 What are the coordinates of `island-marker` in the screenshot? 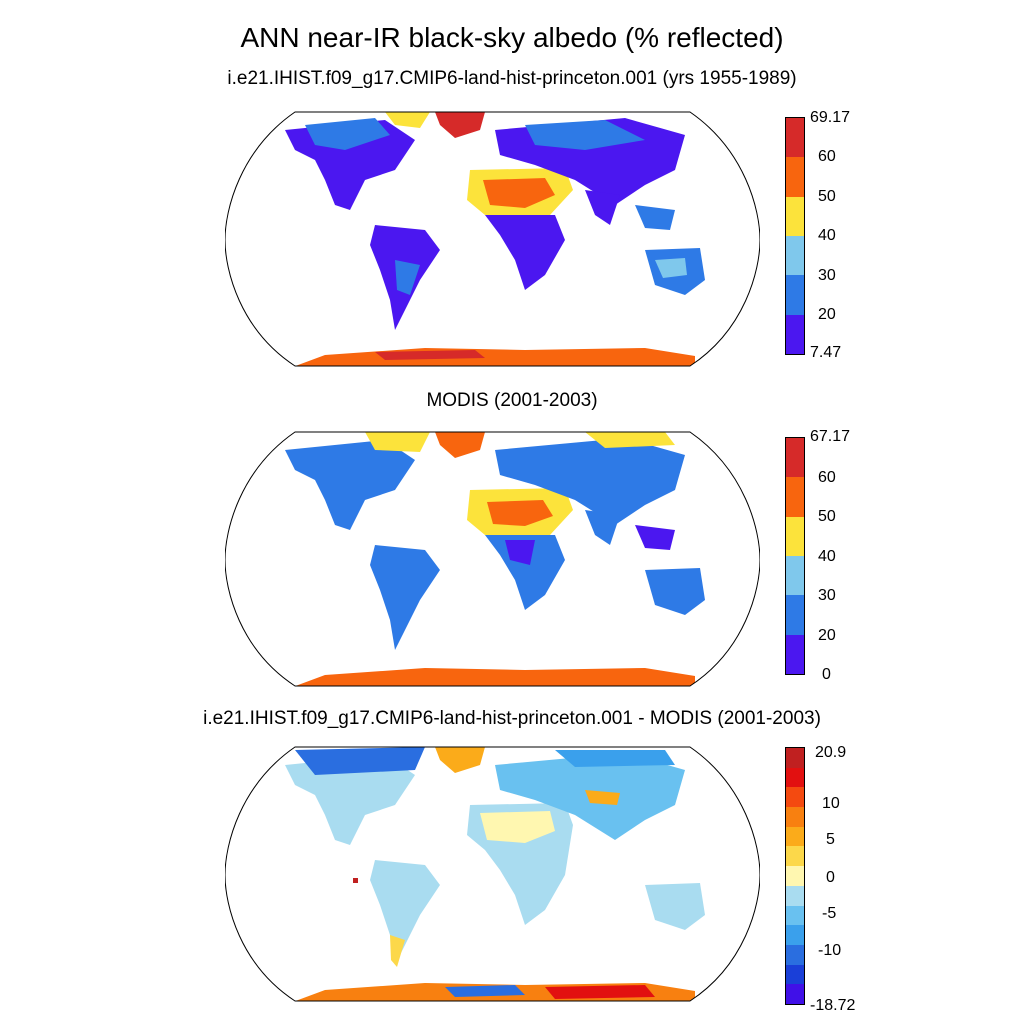 It's located at (355, 880).